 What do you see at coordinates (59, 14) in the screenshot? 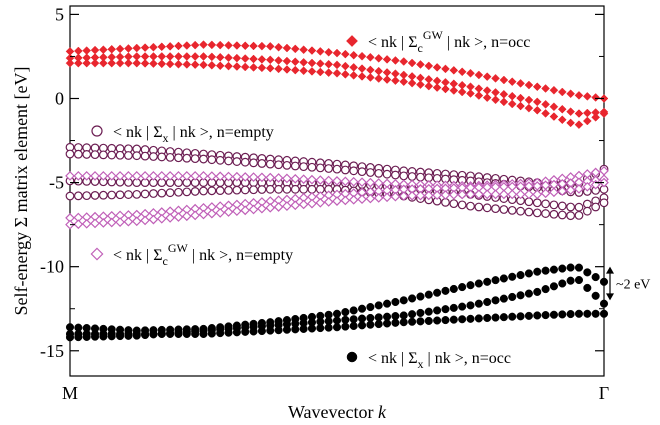
I see `y-tick-label: 5` at bounding box center [59, 14].